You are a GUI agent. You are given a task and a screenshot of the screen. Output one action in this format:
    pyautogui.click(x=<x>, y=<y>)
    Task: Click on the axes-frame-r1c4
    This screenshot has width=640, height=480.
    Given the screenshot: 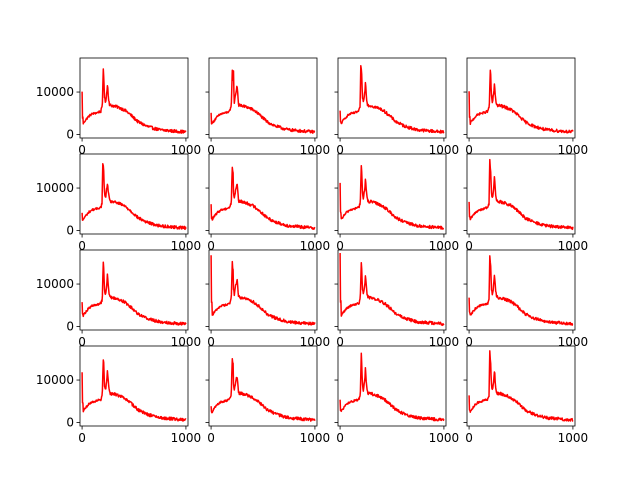 What is the action you would take?
    pyautogui.click(x=521, y=98)
    